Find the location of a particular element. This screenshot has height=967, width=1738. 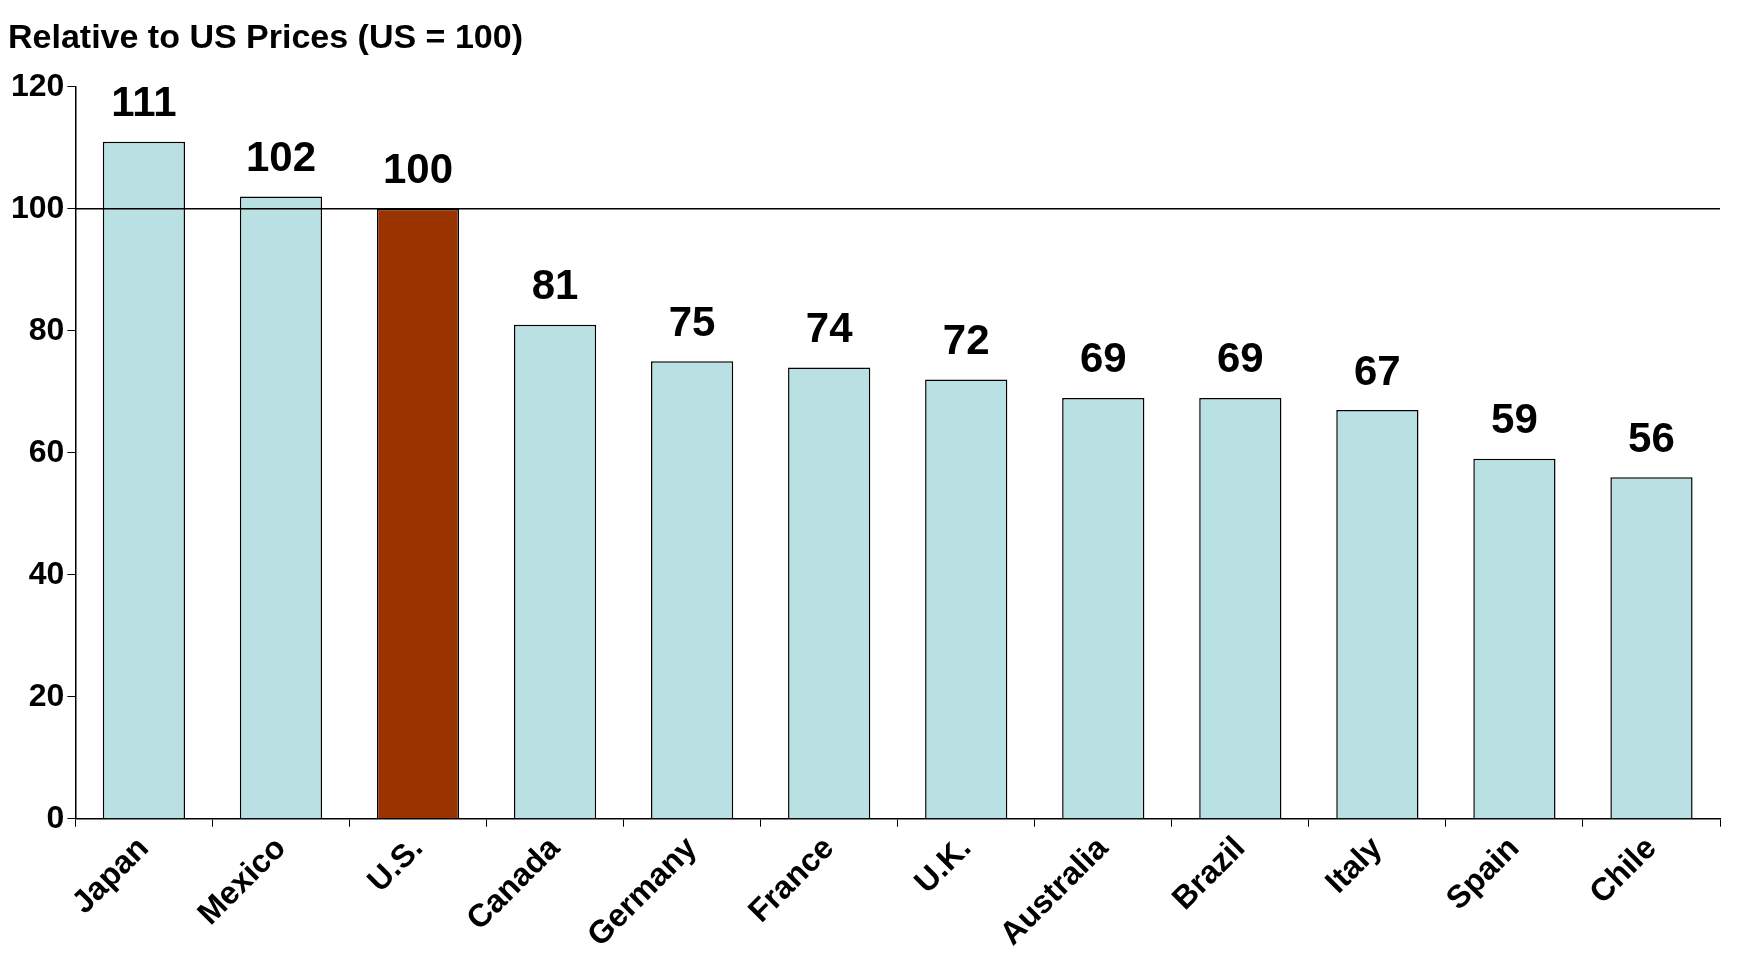

data-label: 111 is located at coordinates (144, 102).